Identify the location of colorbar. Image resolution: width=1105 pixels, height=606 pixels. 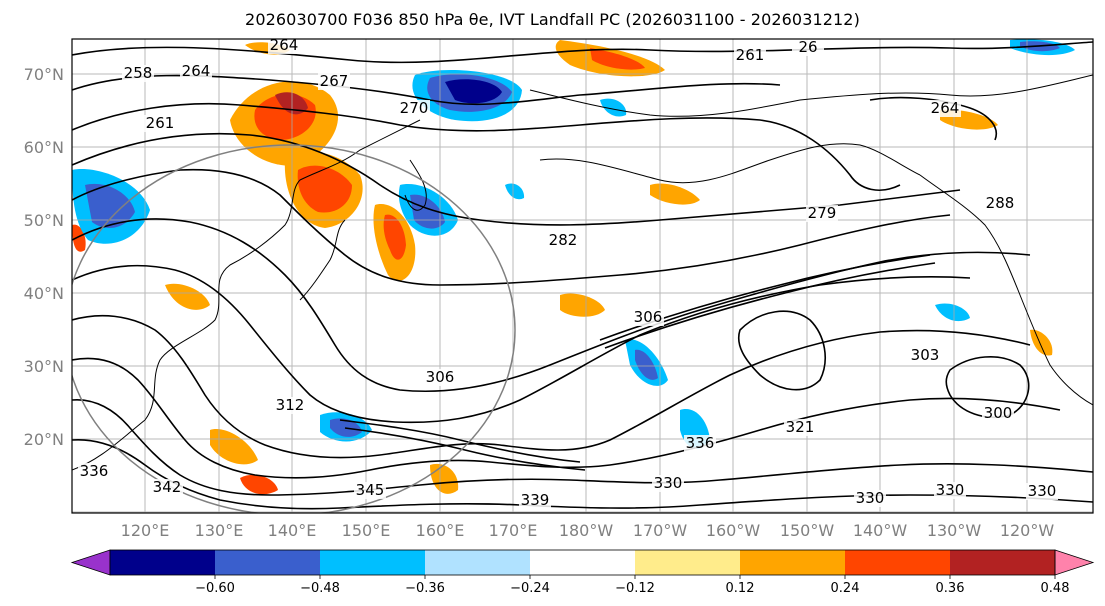
(582, 562).